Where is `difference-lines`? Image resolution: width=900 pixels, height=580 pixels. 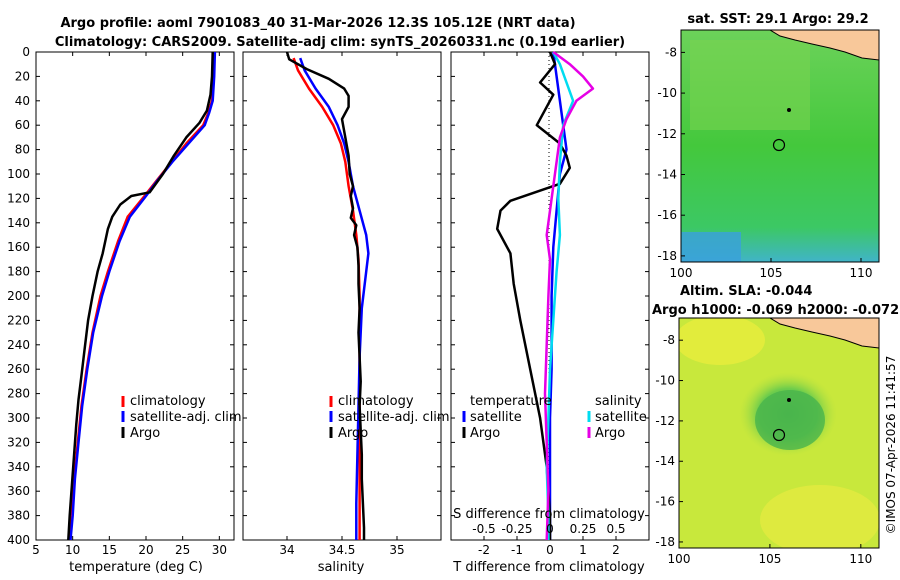
difference-lines is located at coordinates (545, 295).